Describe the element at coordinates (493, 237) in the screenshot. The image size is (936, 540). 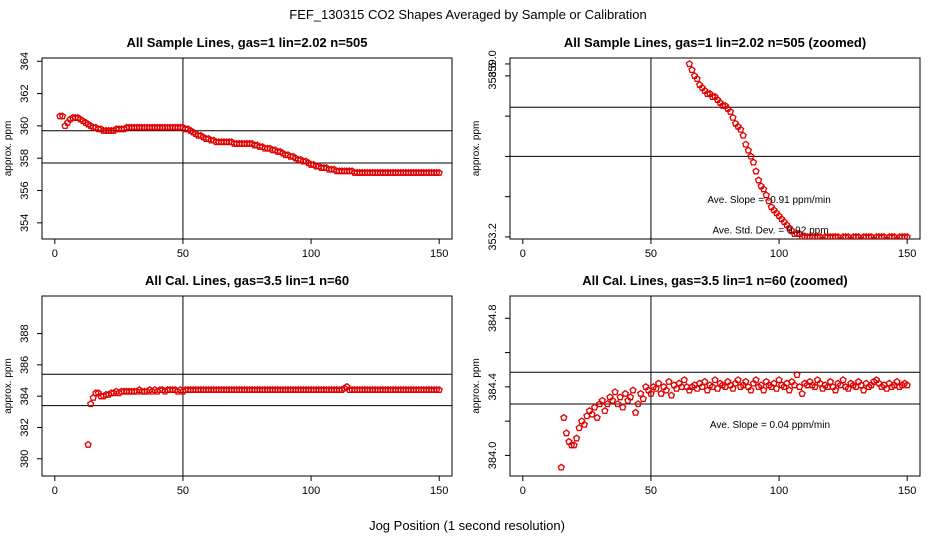
I see `y-tick-label: 353.2` at that location.